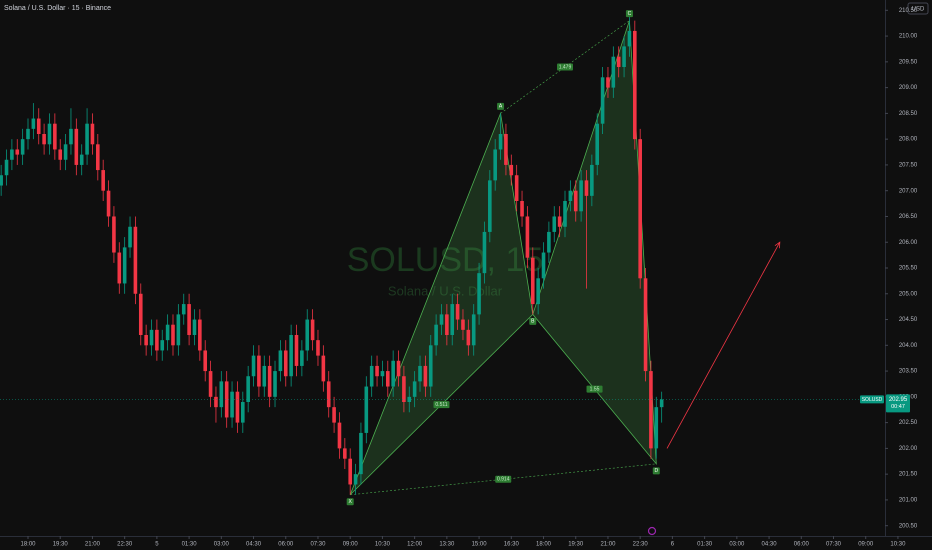 The image size is (932, 550). I want to click on x-tick-label: 06:00, so click(286, 545).